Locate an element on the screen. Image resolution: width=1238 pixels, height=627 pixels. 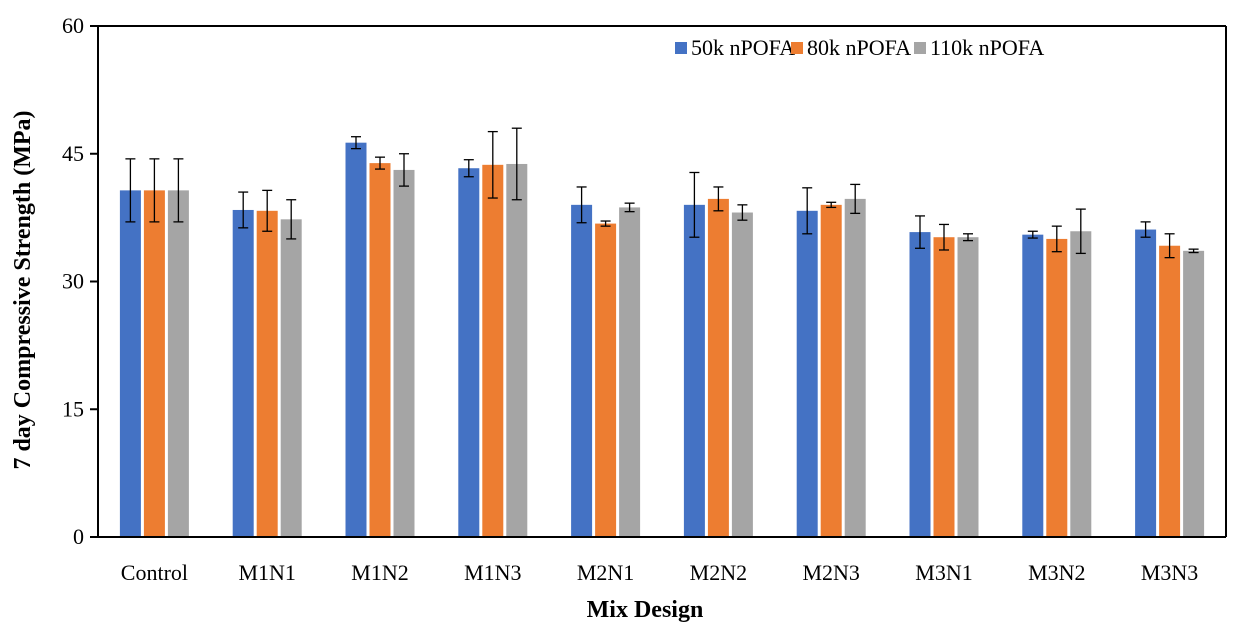
error-bar-M2N1-50k-nPOFA is located at coordinates (581, 205).